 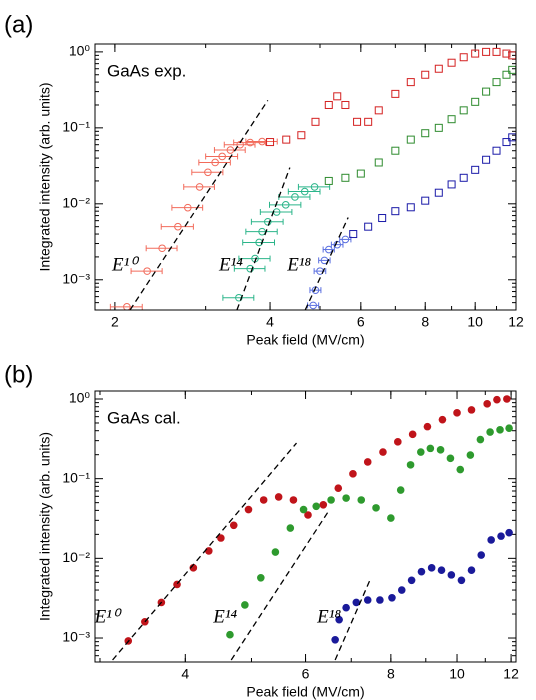 I want to click on panel-label: (b), so click(x=18, y=374).